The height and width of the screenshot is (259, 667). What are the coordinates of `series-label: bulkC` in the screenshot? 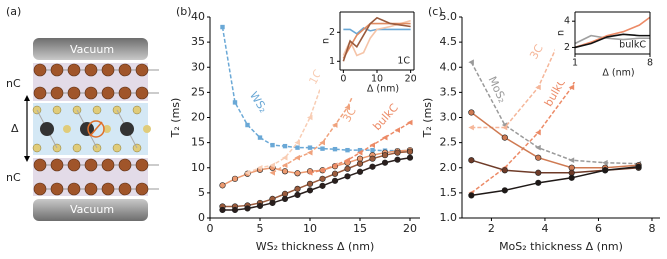 It's located at (385, 117).